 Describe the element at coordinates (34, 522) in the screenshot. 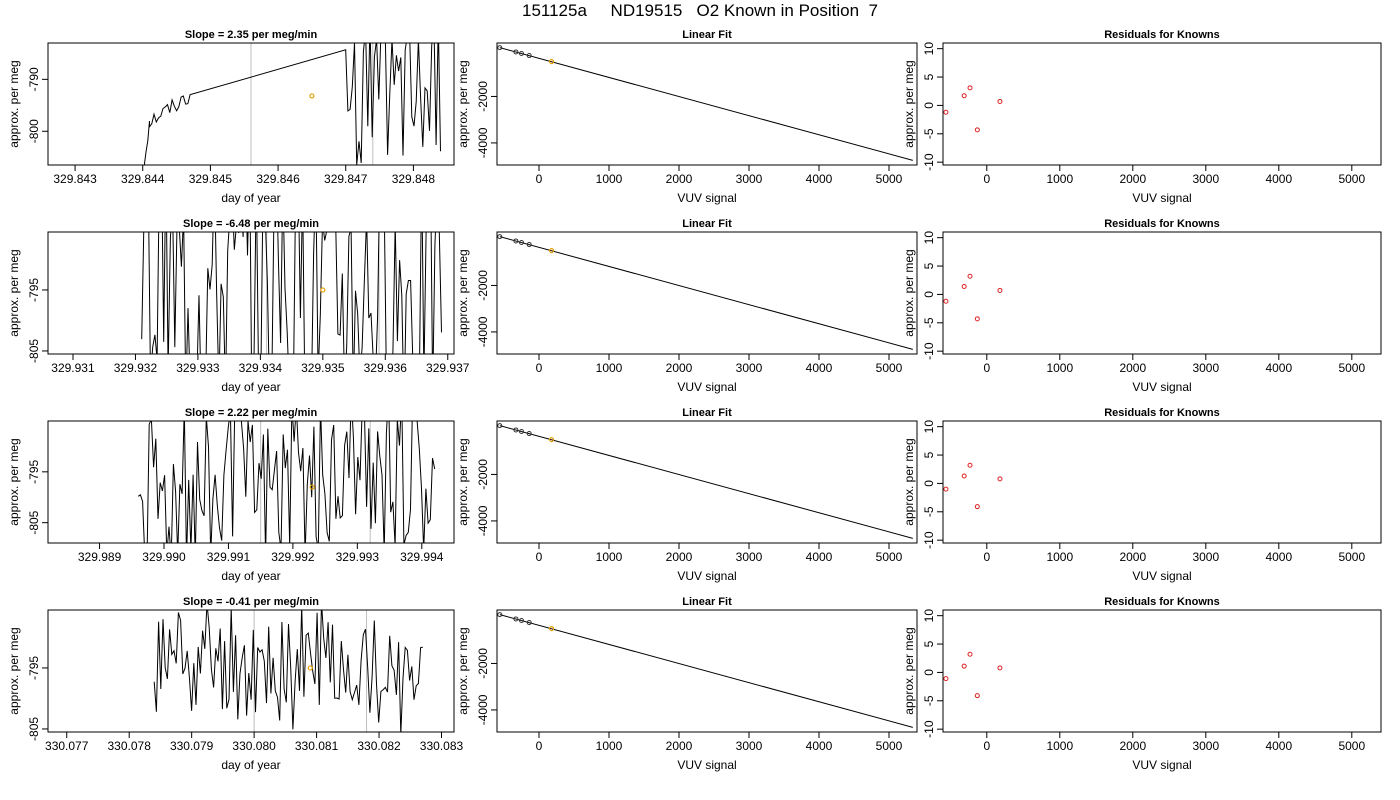

I see `y-tick-label: -805` at that location.